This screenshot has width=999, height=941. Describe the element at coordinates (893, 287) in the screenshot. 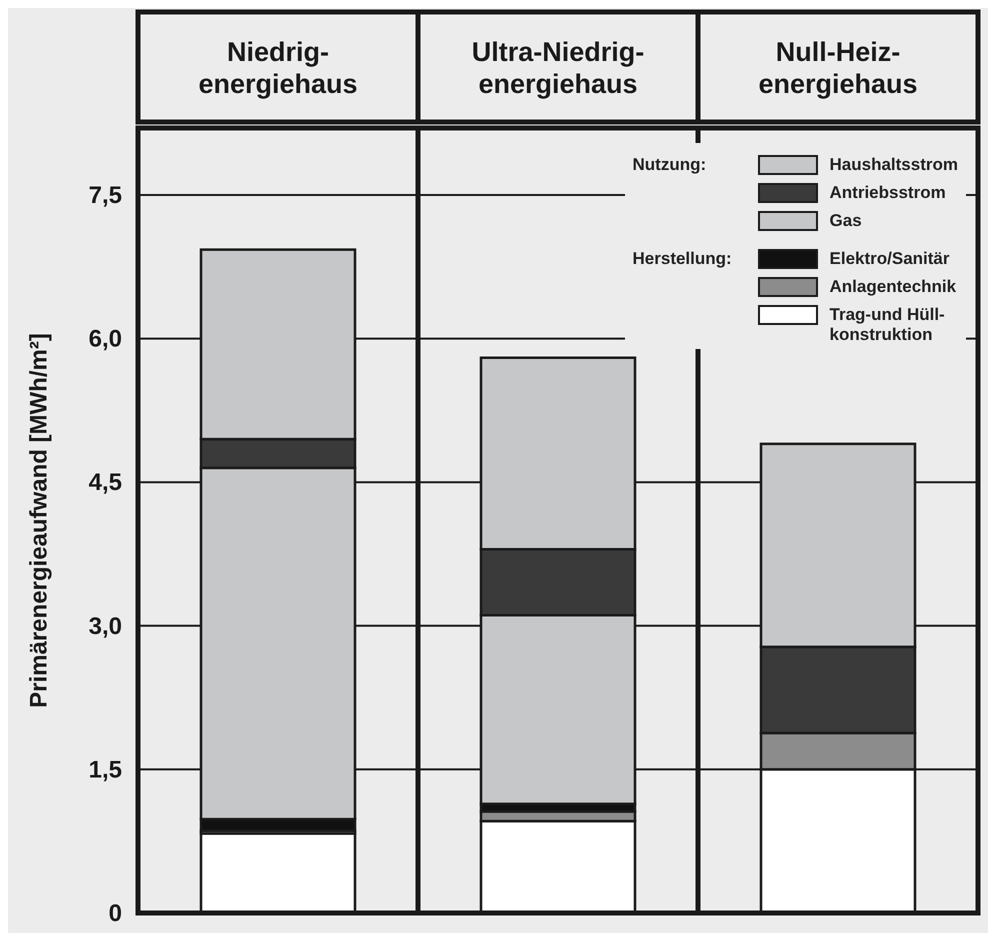

I see `legend-label: Anlagentechnik` at that location.